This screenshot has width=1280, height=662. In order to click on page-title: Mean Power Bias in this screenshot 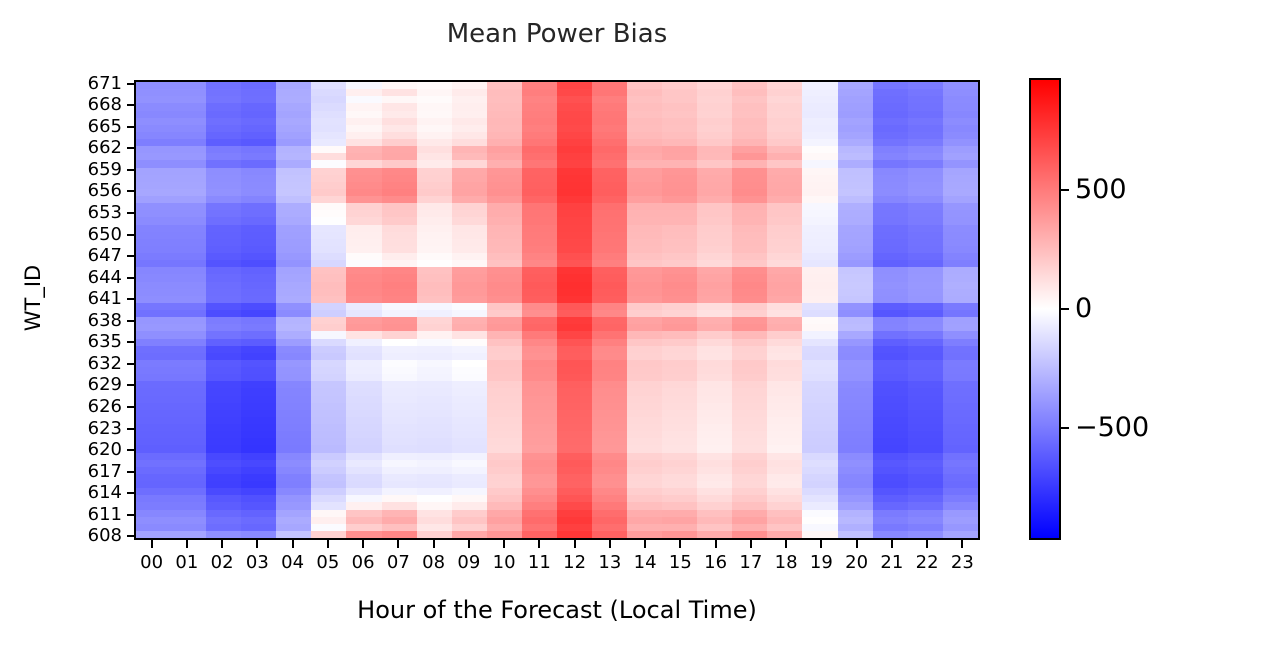, I will do `click(557, 34)`.